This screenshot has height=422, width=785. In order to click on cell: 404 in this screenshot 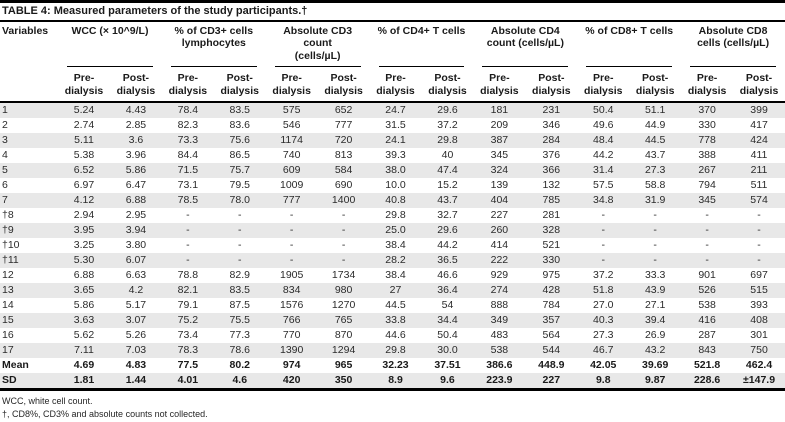, I will do `click(499, 199)`.